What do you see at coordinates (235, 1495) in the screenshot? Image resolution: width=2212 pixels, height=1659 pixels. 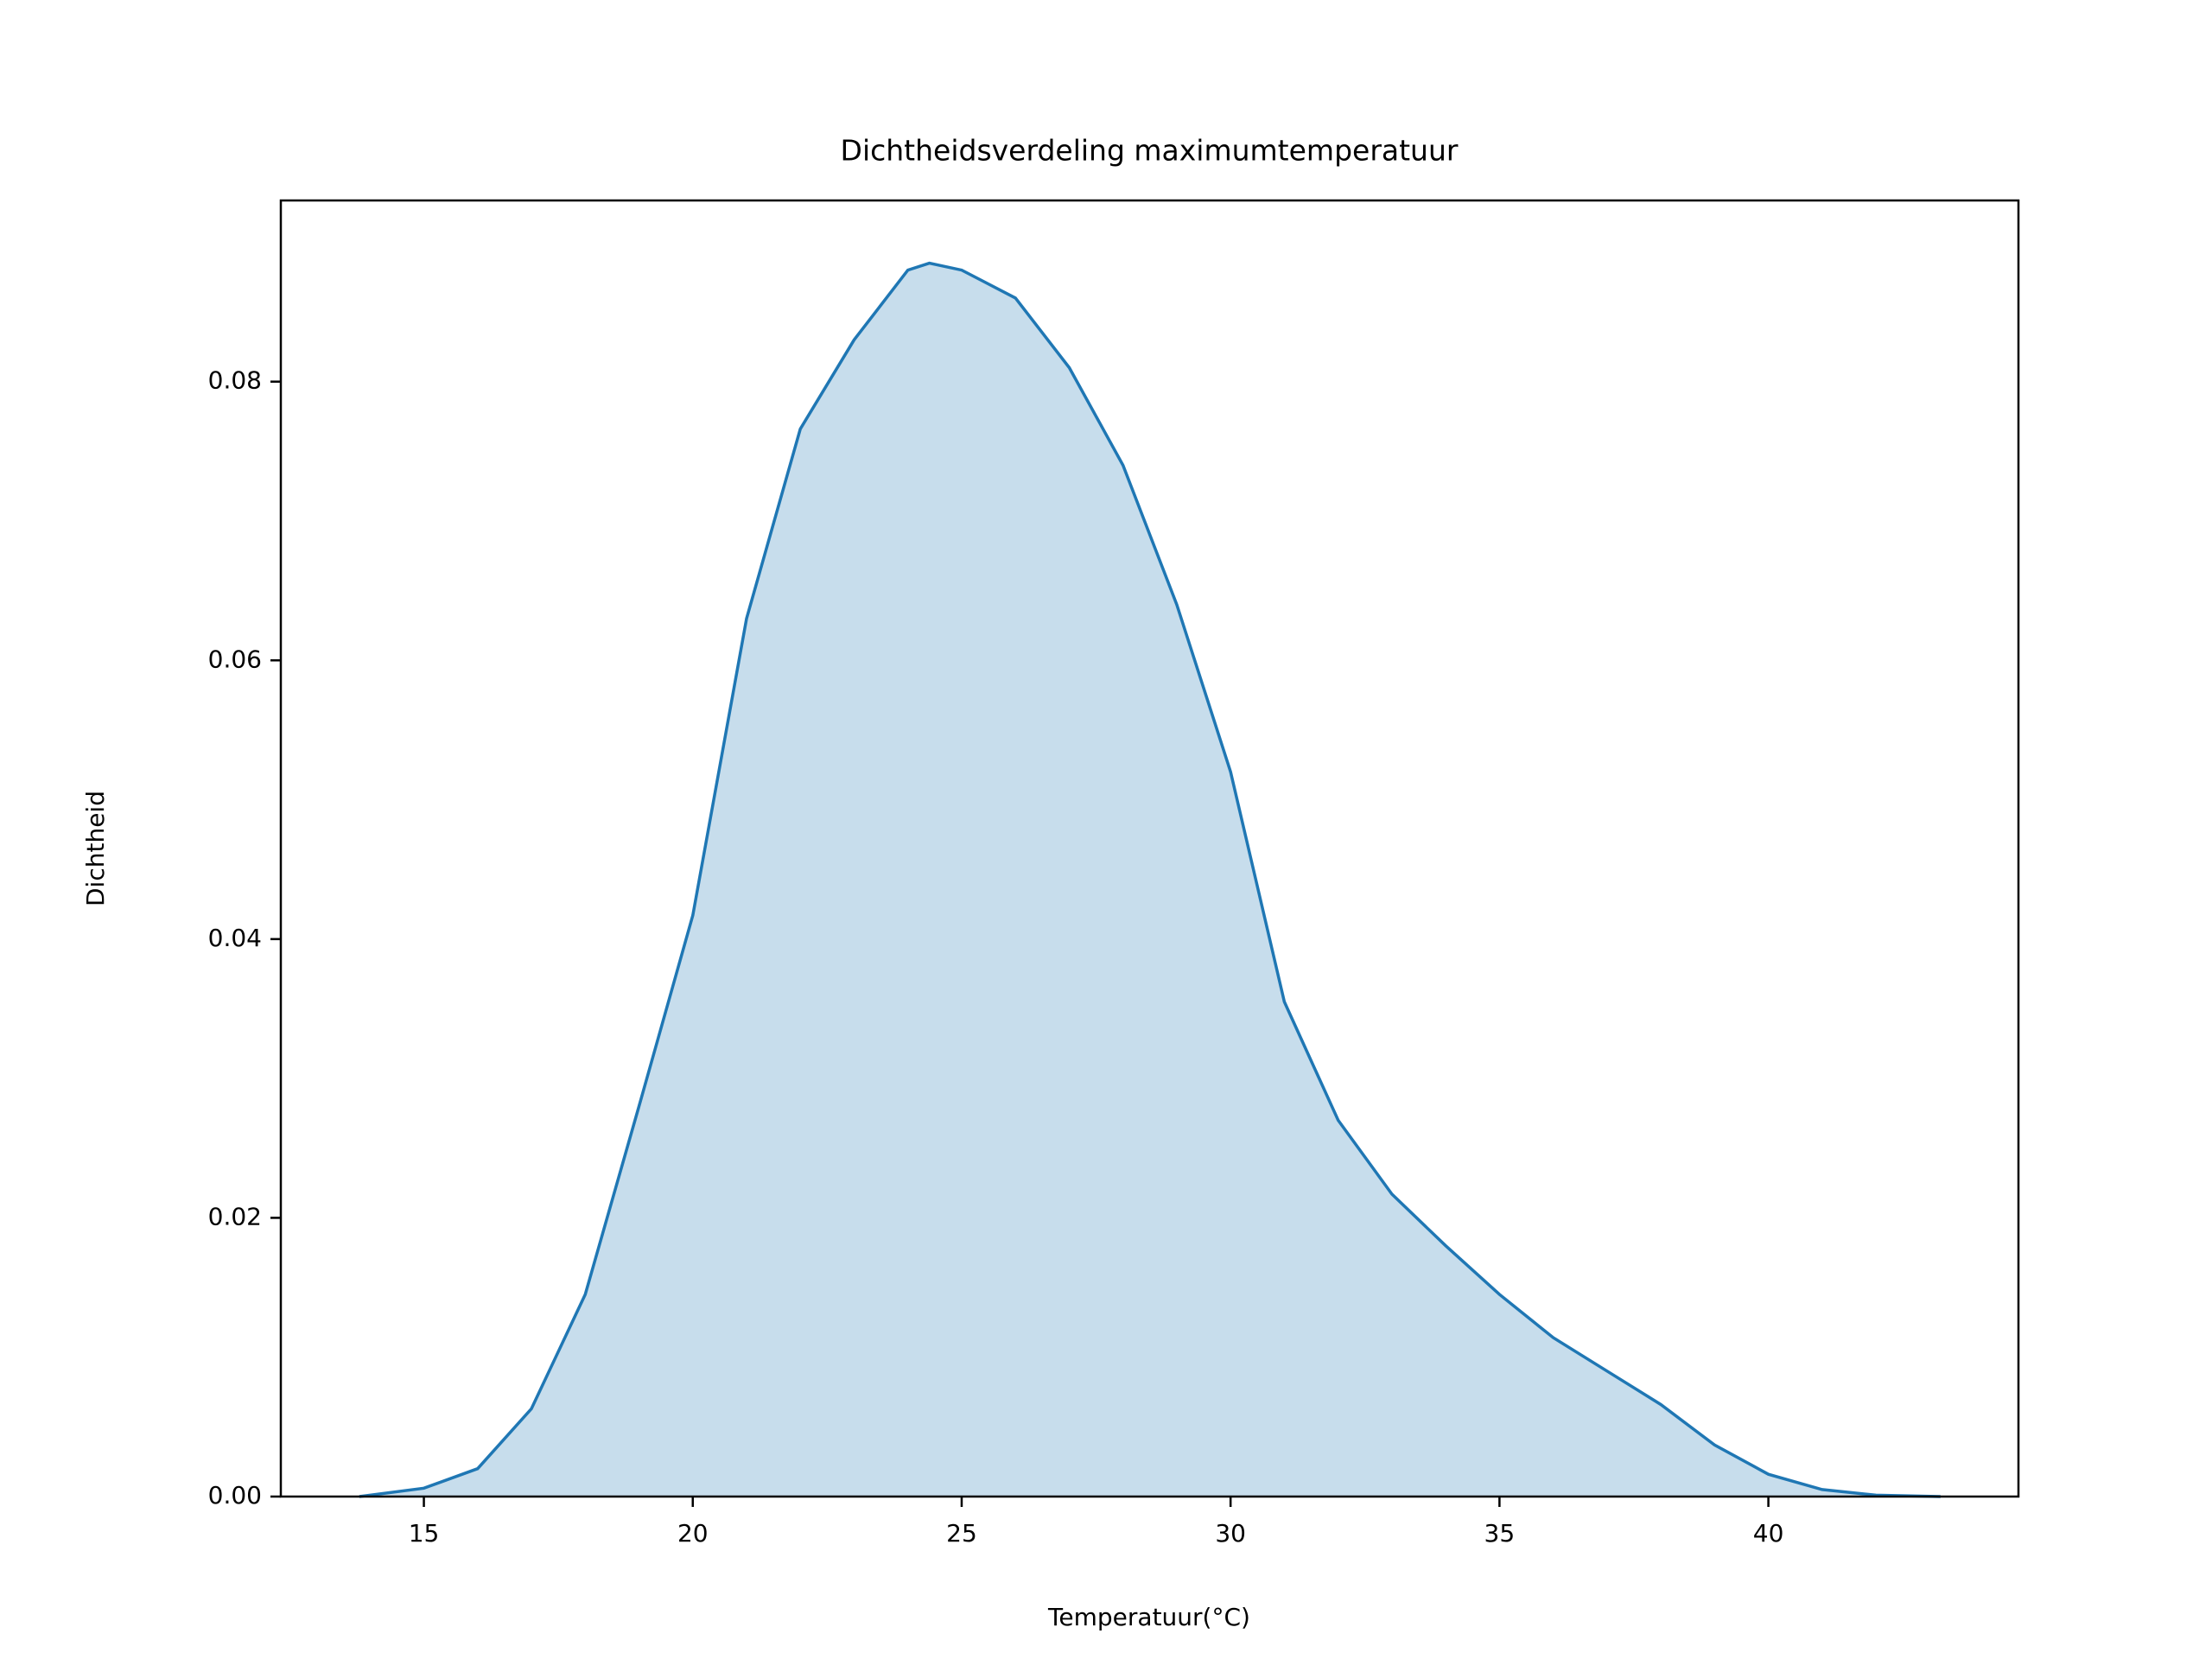 I see `y-tick-label: 0.00` at bounding box center [235, 1495].